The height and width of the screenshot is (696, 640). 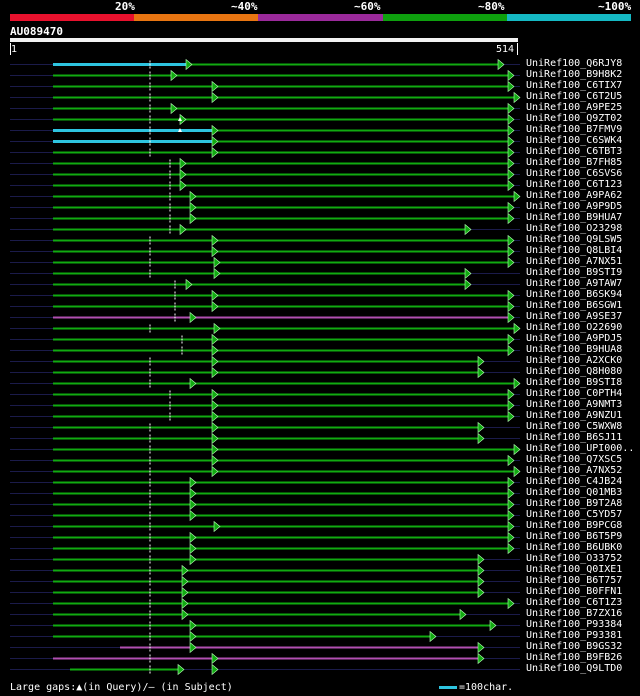 I want to click on hit-link: UniRef100_B7FH85, so click(x=574, y=162).